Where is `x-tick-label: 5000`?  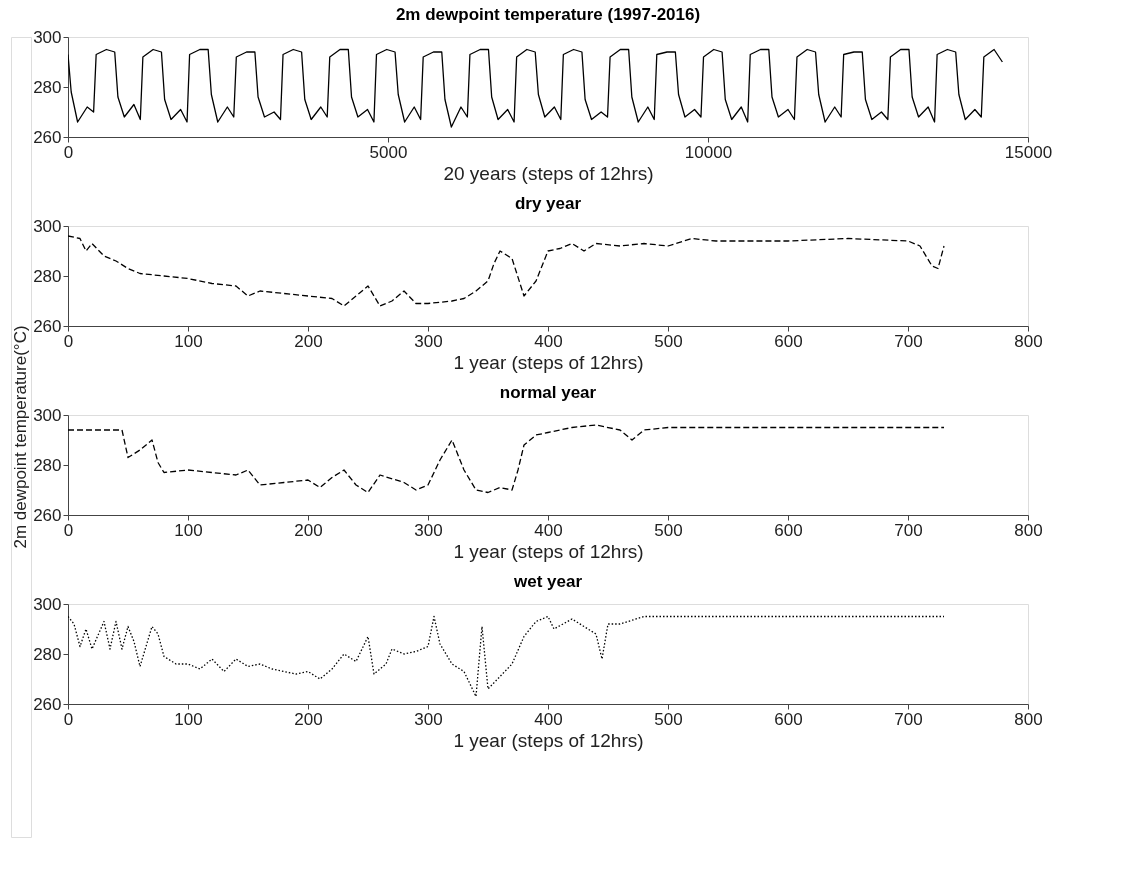 x-tick-label: 5000 is located at coordinates (388, 152).